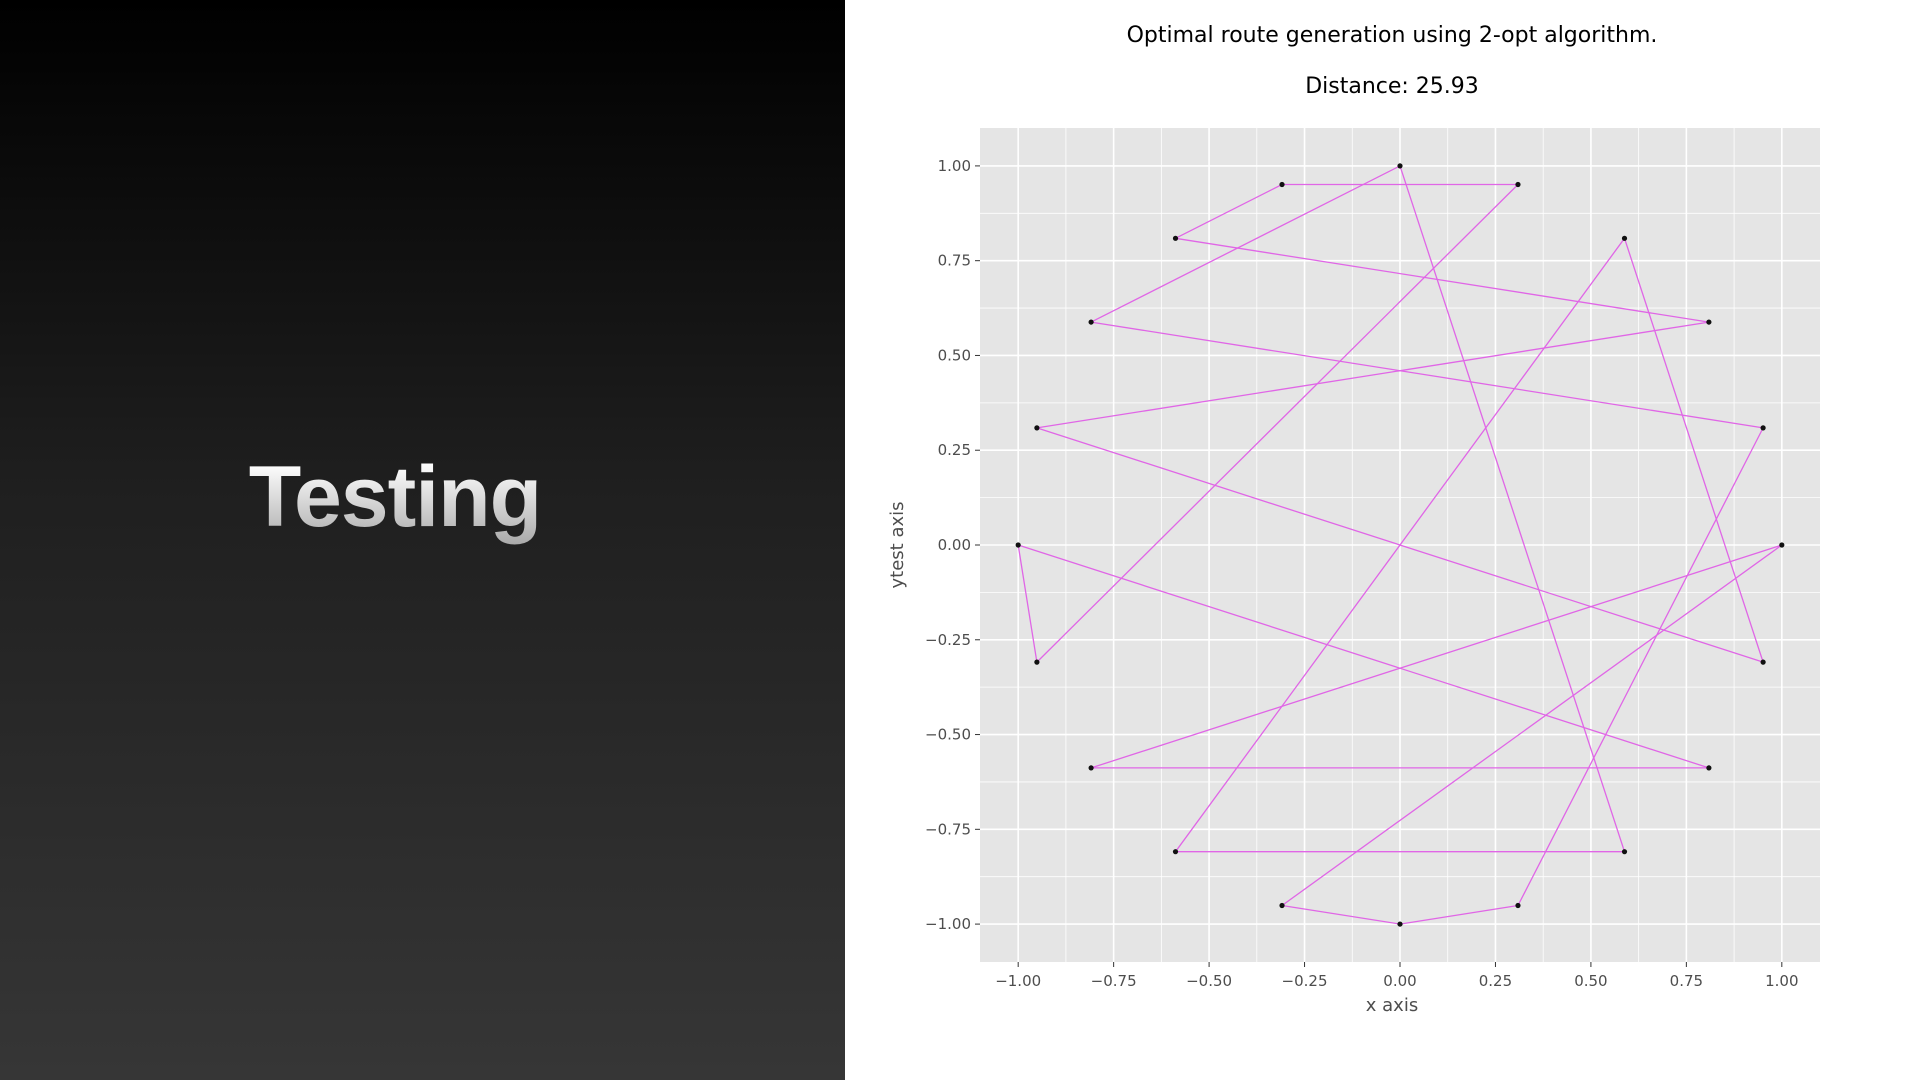  Describe the element at coordinates (1590, 981) in the screenshot. I see `x-tick-label: 0.50` at that location.